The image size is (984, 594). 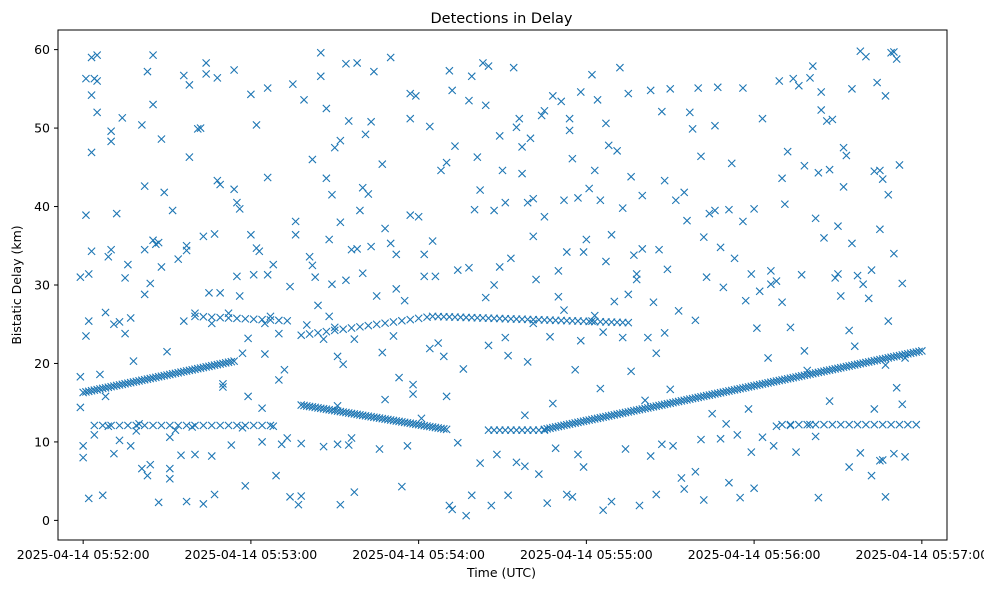 I want to click on x-tick-label: 2025-04-14 05:53:00, so click(x=251, y=554).